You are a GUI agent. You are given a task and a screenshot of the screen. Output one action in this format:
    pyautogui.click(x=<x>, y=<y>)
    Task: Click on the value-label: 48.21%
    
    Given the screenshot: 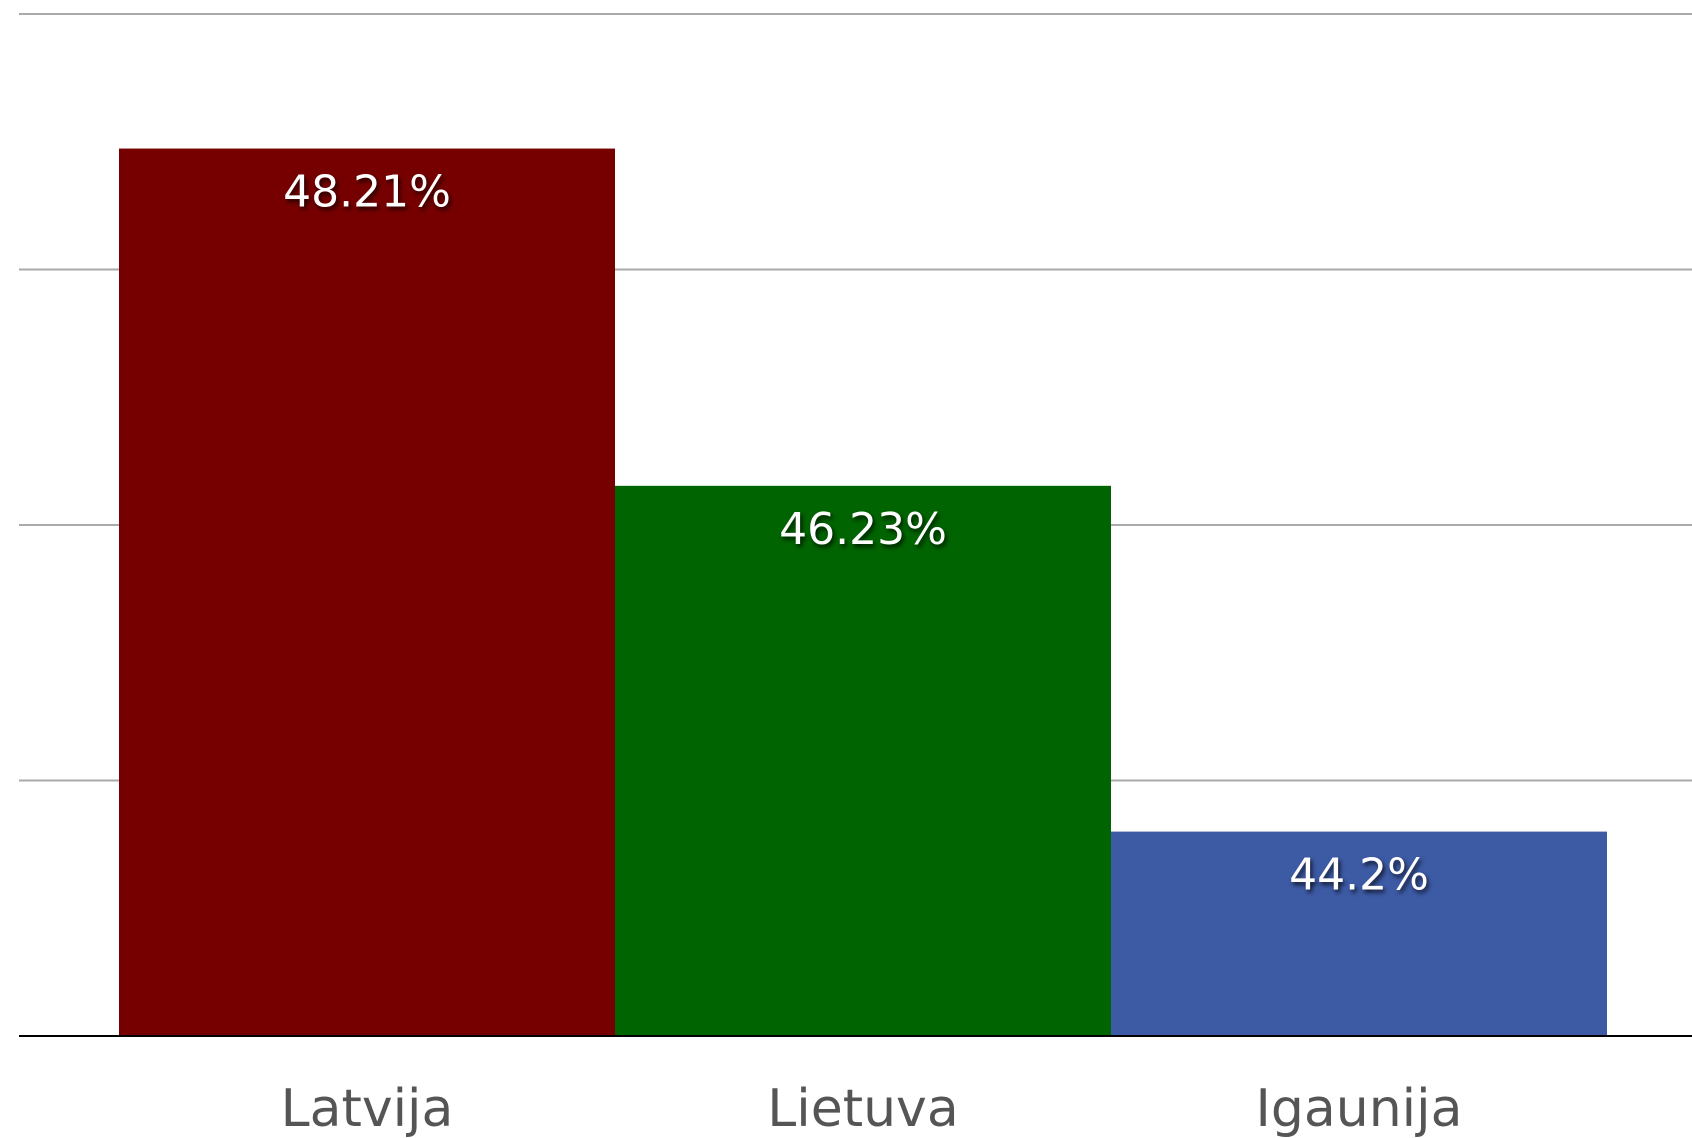 What is the action you would take?
    pyautogui.click(x=367, y=192)
    